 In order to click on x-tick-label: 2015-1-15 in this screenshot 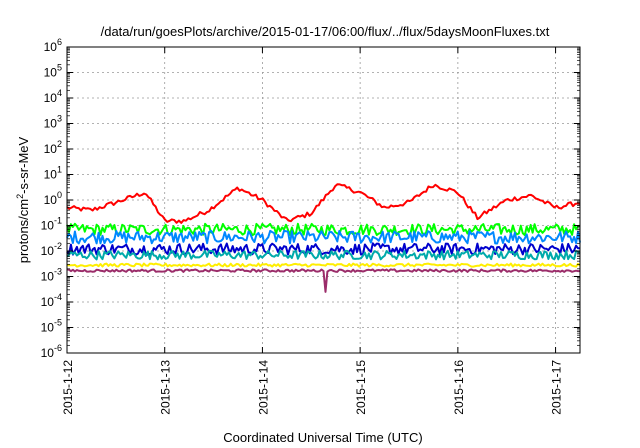, I will do `click(361, 387)`.